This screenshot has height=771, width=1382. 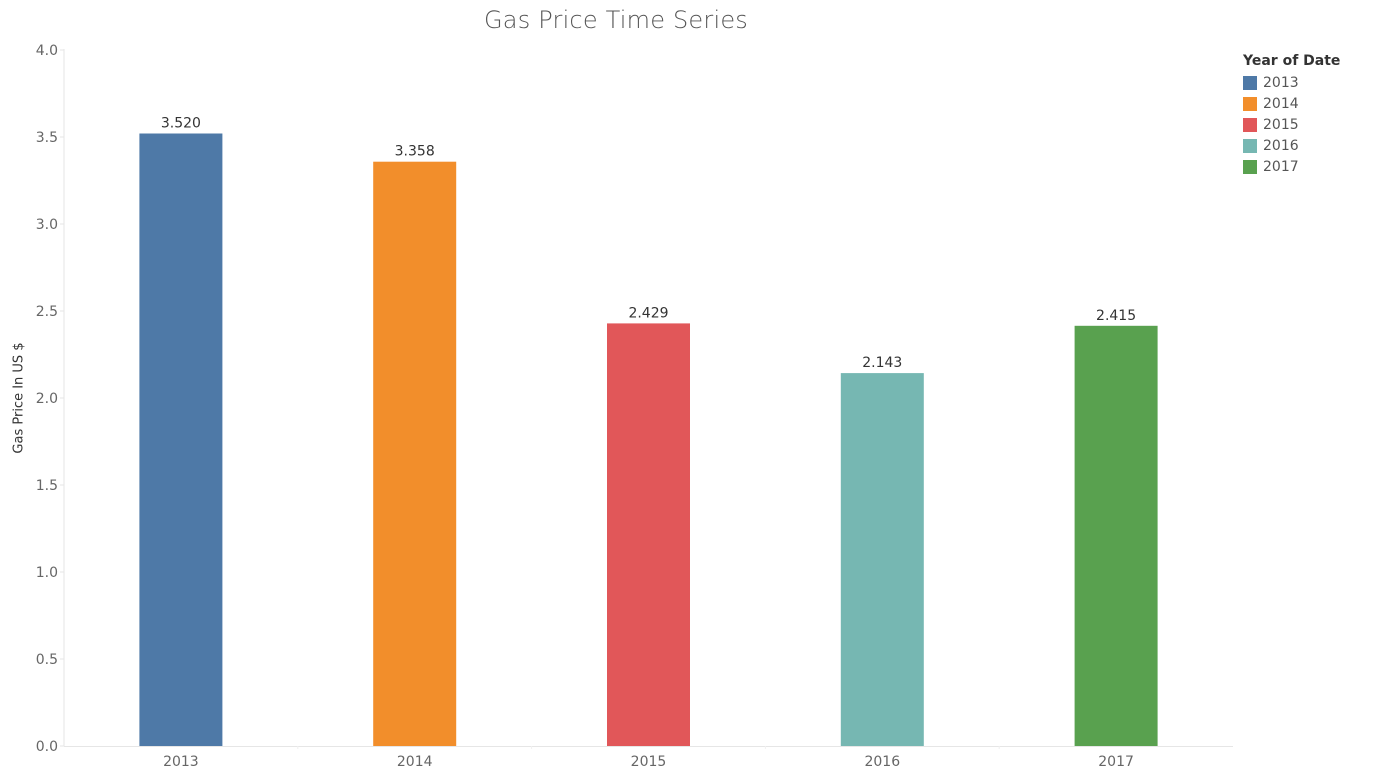 I want to click on legend-label: 2016, so click(x=1281, y=145).